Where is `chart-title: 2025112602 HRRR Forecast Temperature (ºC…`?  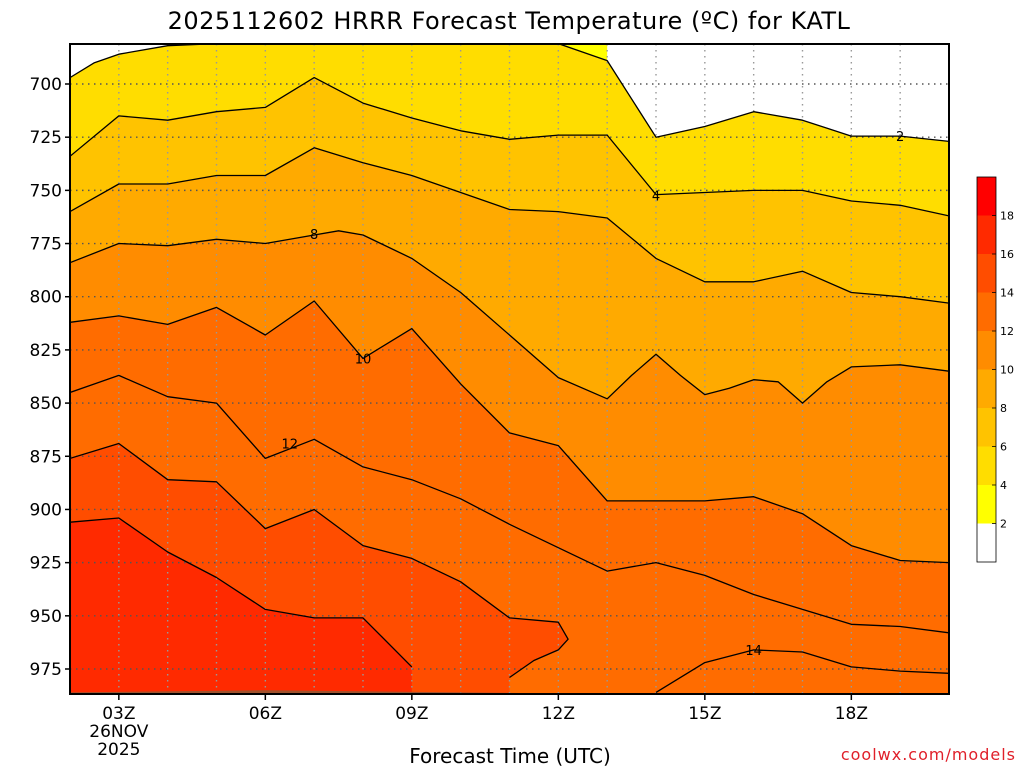 chart-title: 2025112602 HRRR Forecast Temperature (ºC… is located at coordinates (509, 21).